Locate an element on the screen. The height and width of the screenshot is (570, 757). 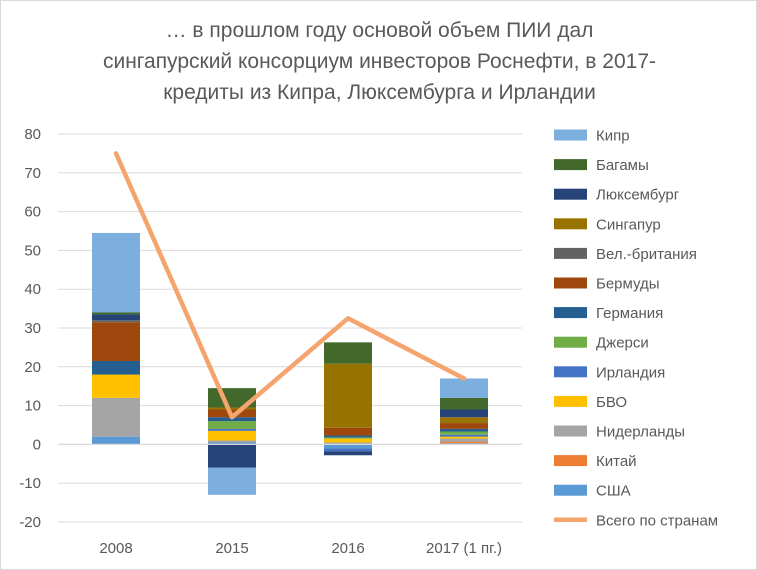
legend-label: БВО is located at coordinates (611, 402).